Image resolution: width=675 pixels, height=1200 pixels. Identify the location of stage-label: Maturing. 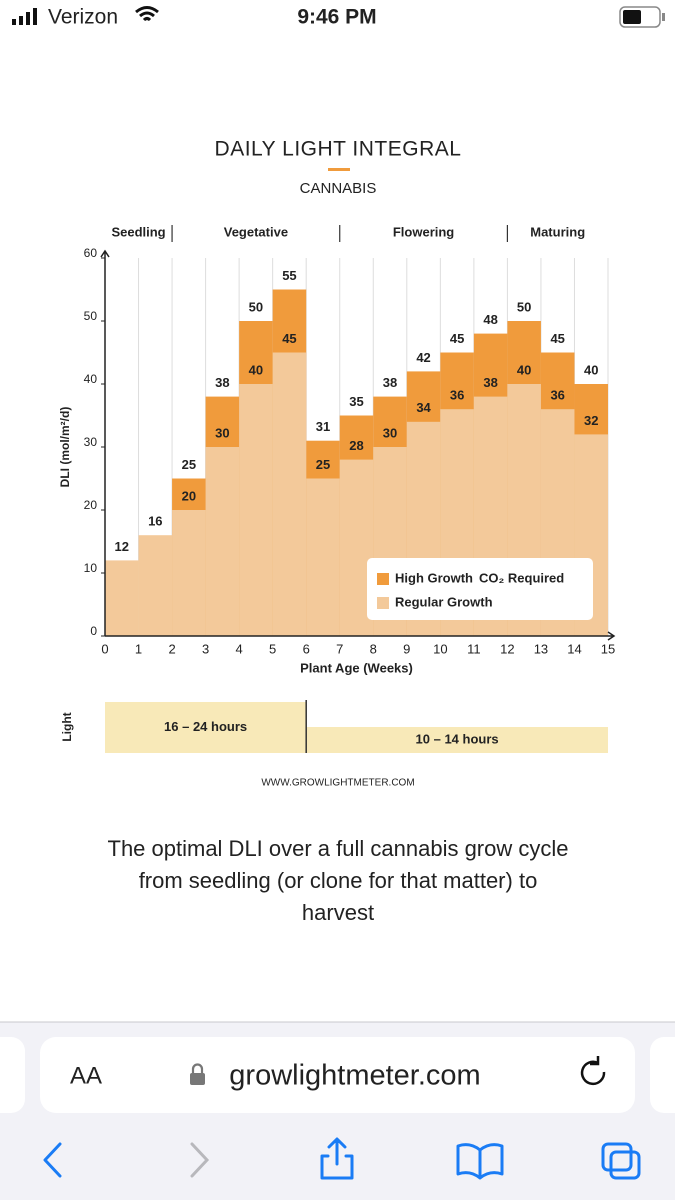
(557, 231).